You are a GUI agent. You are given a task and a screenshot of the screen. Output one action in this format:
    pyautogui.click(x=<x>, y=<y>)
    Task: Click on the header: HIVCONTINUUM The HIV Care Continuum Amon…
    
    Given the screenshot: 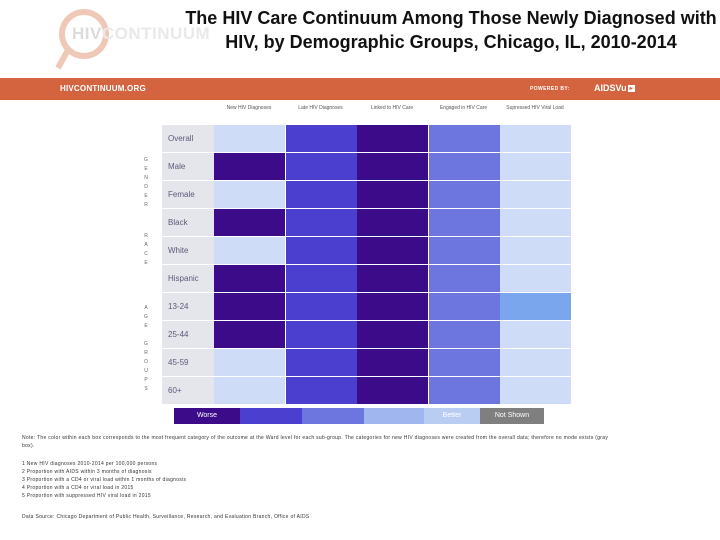 What is the action you would take?
    pyautogui.click(x=360, y=39)
    